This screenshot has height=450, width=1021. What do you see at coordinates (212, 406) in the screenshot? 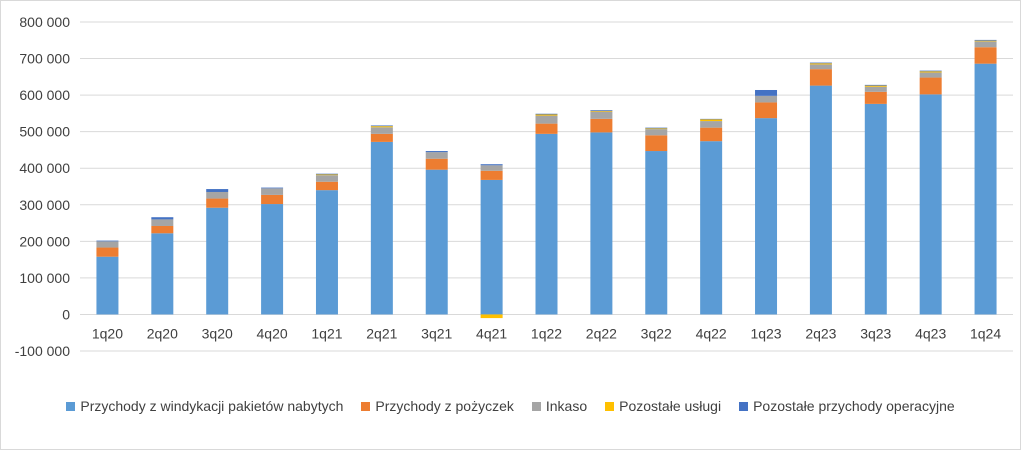
I see `legend-label: Przychody z windykacji pakietów nabytych` at bounding box center [212, 406].